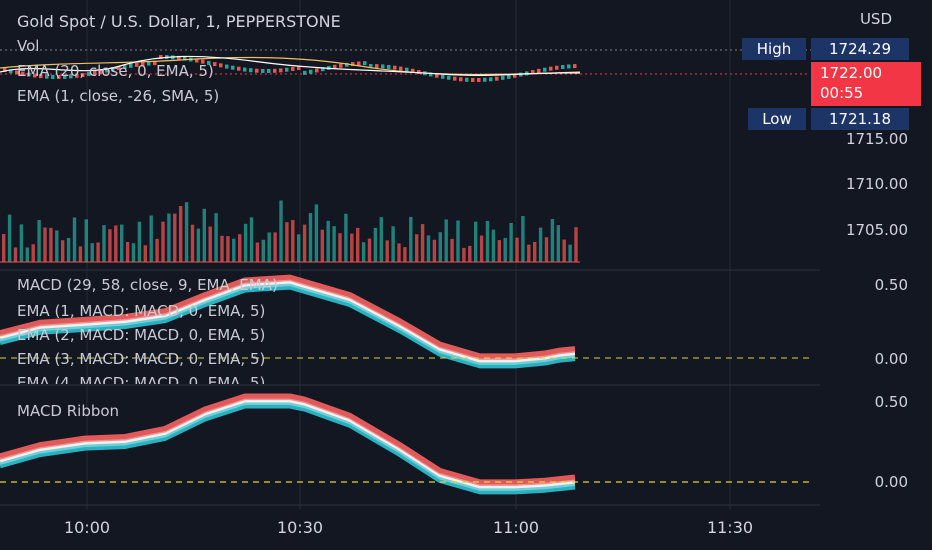  I want to click on indicator-ema-1: EMA (1, close, -26, SMA, 5), so click(118, 96).